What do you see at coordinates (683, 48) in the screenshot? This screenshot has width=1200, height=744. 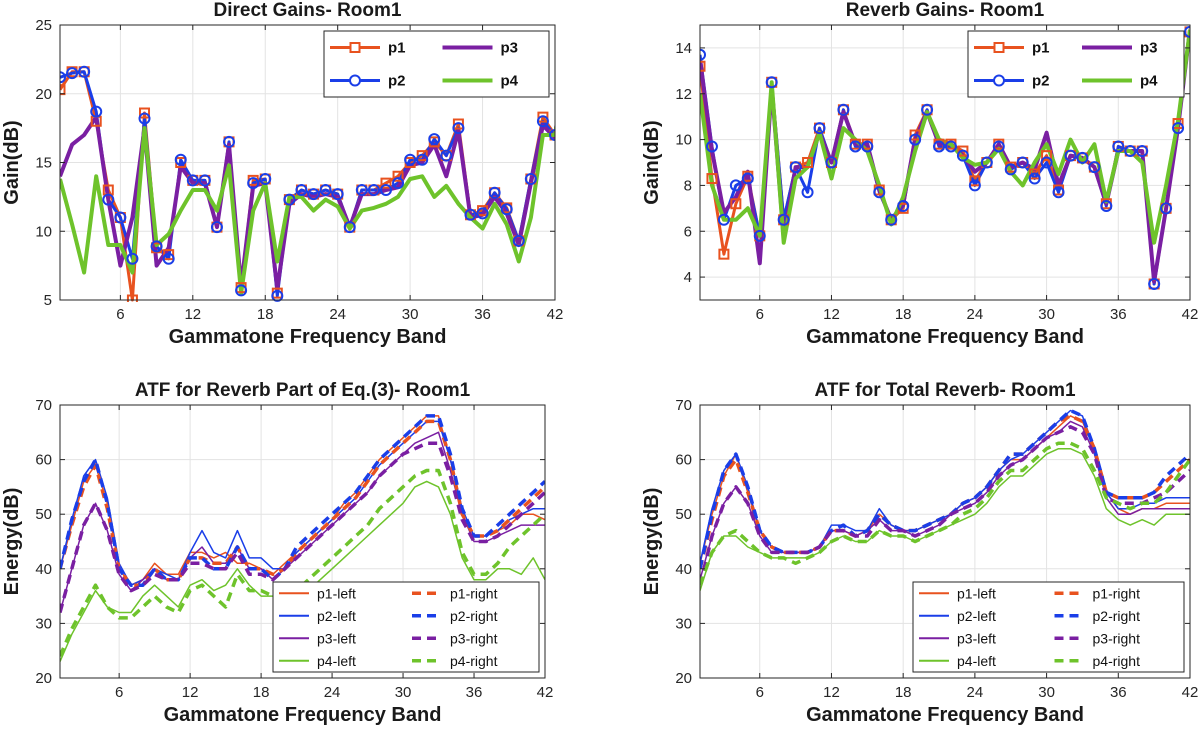 I see `y-tick-label: 14` at bounding box center [683, 48].